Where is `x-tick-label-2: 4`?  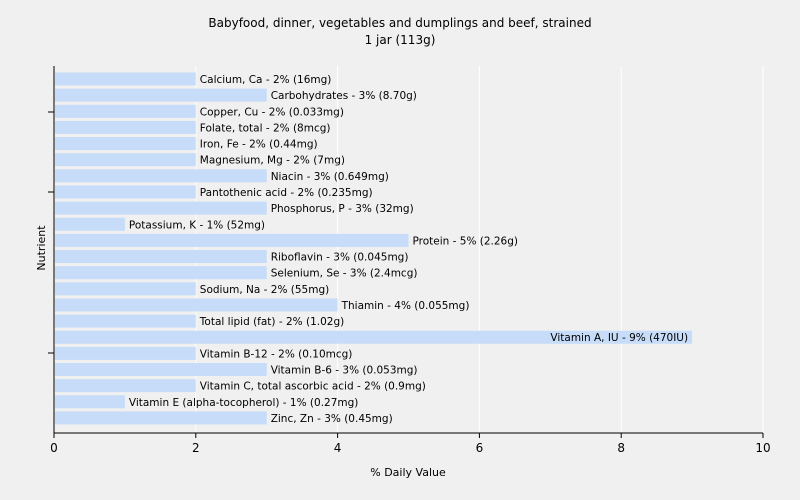 x-tick-label-2: 4 is located at coordinates (338, 448).